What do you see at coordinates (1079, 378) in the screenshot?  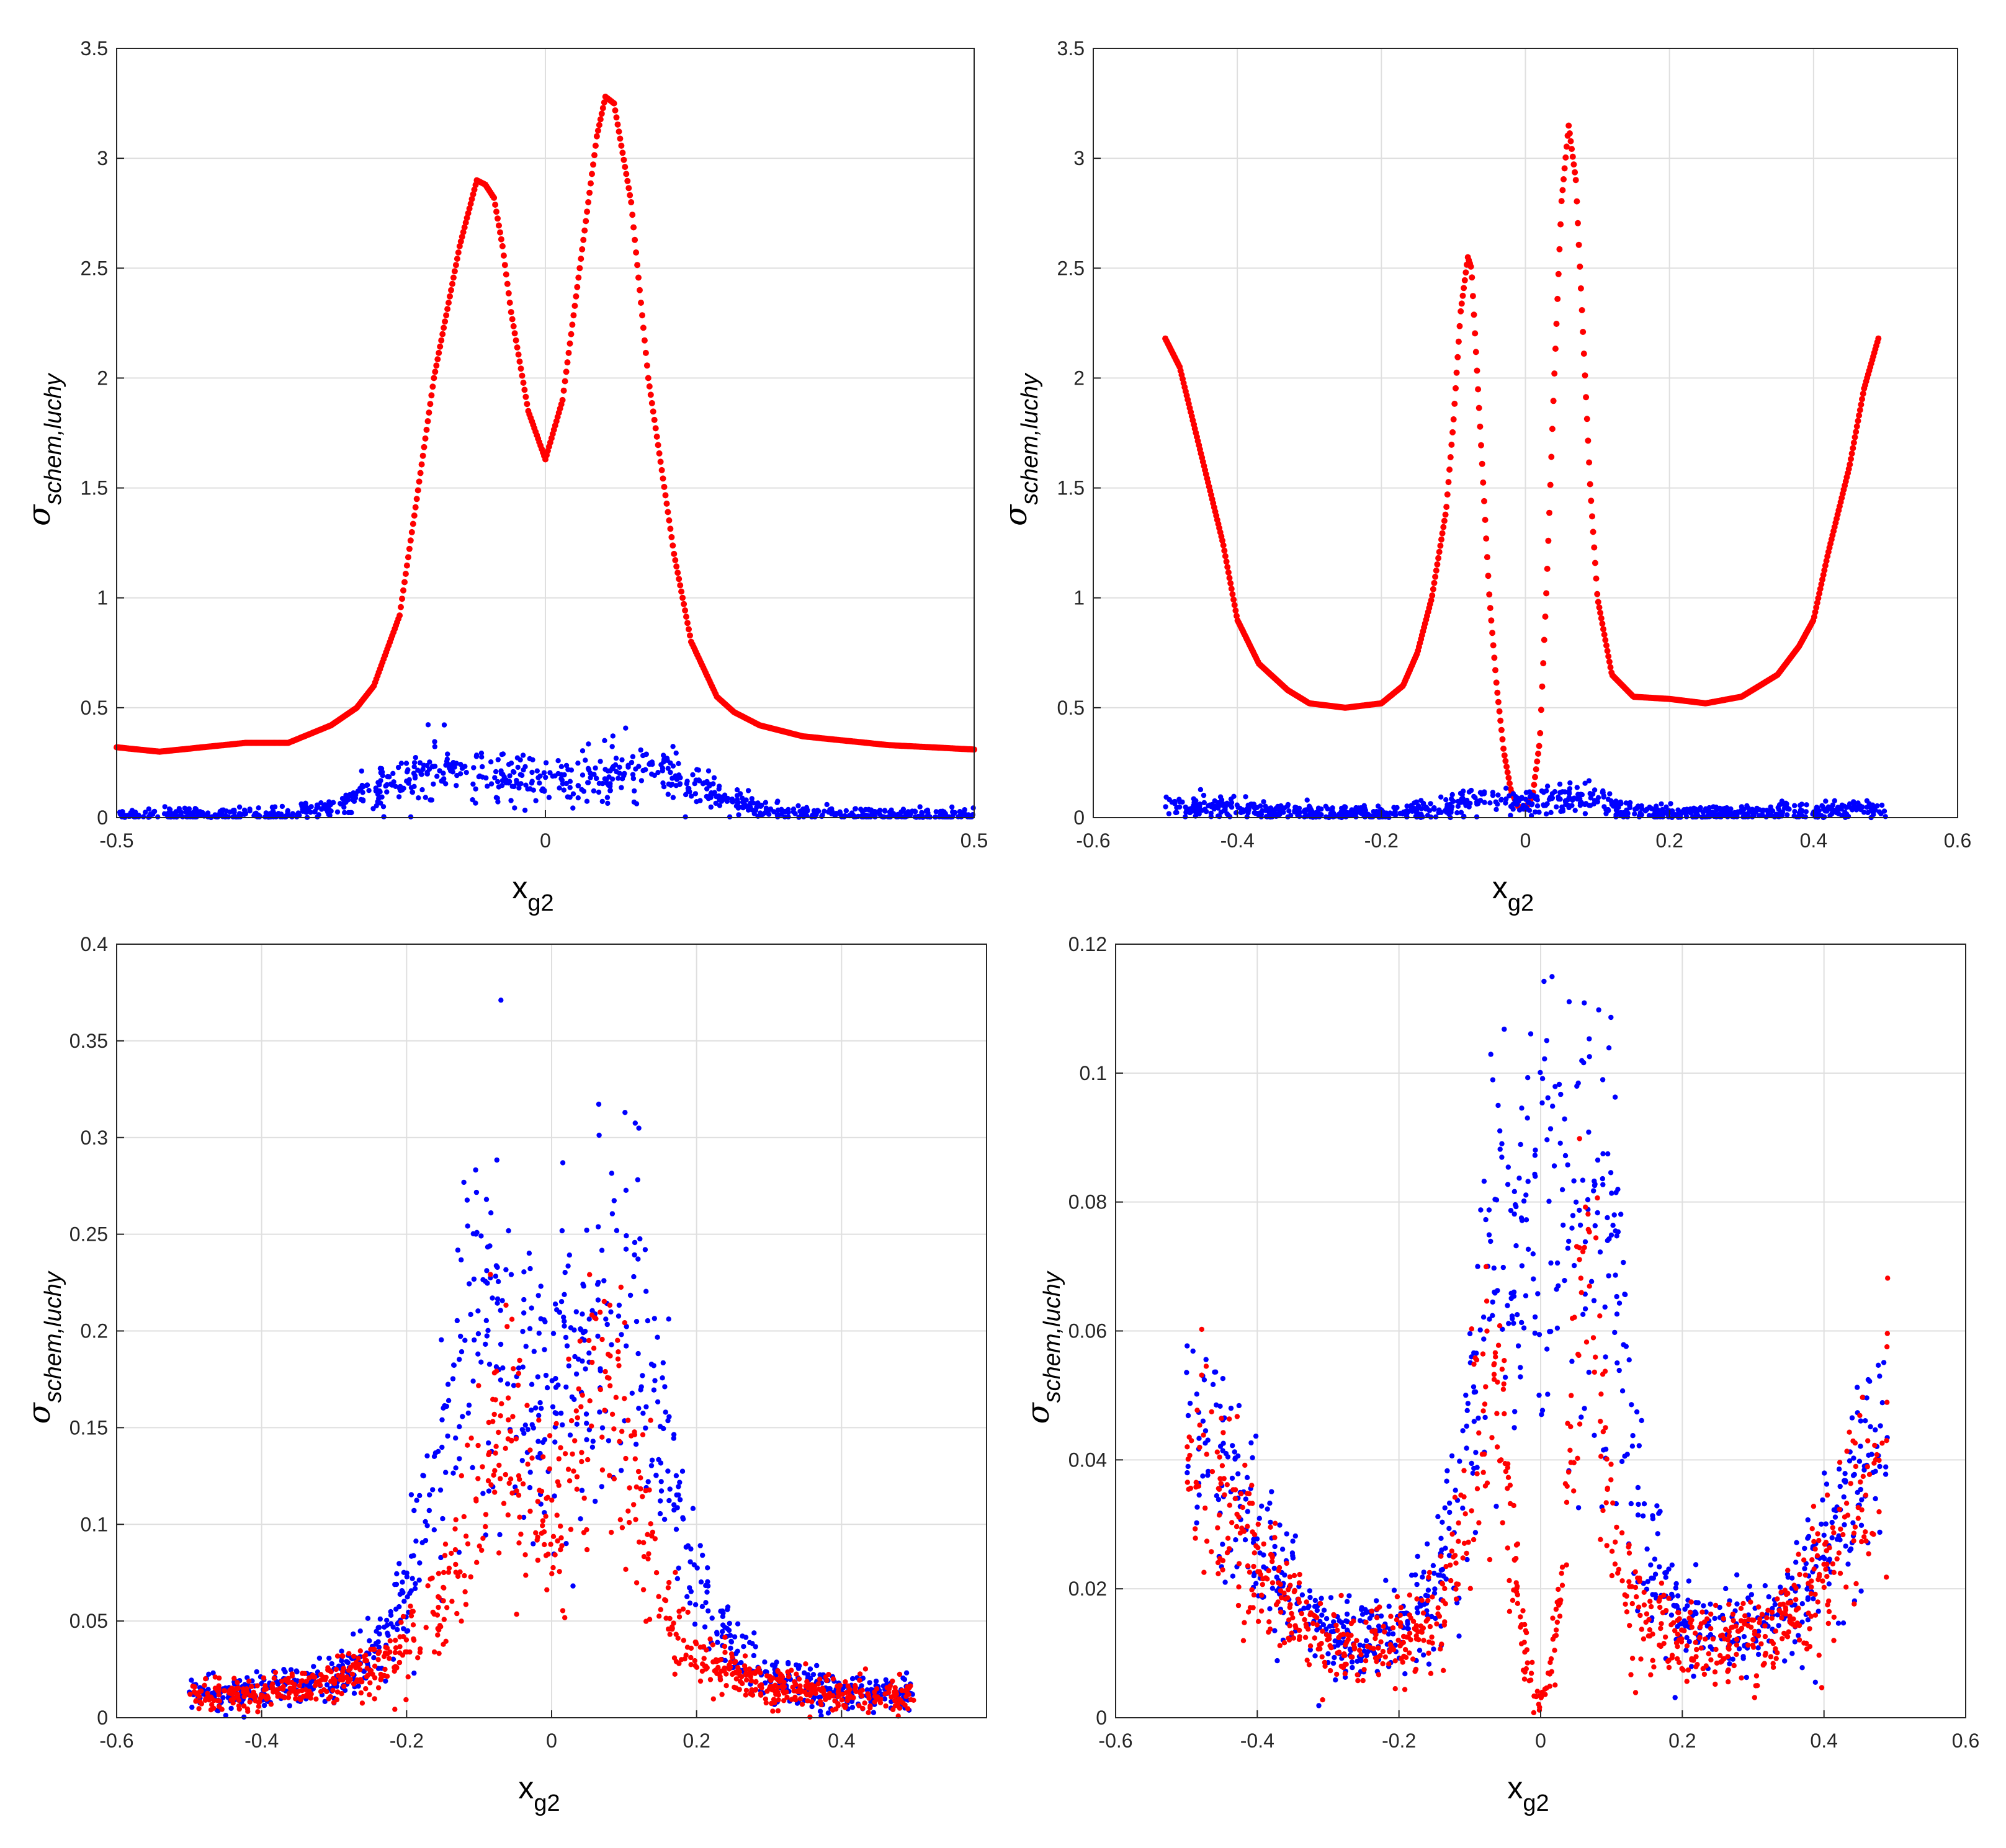 I see `y-tick-label: 2` at bounding box center [1079, 378].